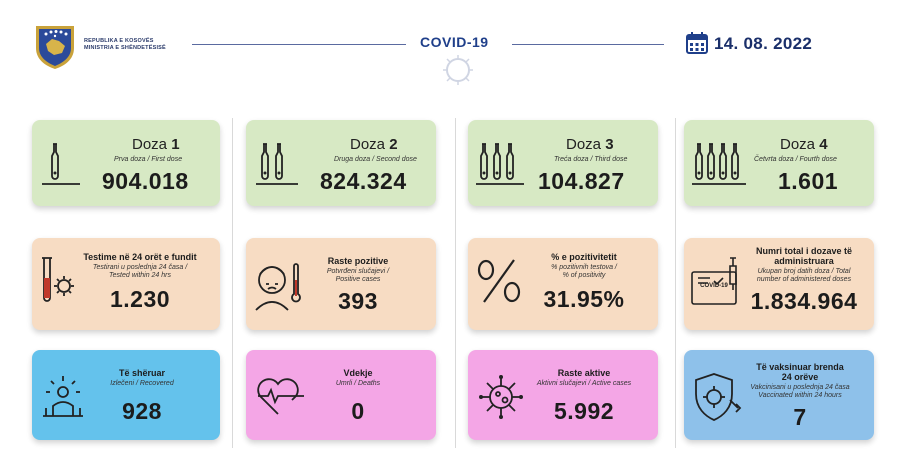 This screenshot has height=468, width=900. Describe the element at coordinates (719, 164) in the screenshot. I see `four-vials-icon` at that location.